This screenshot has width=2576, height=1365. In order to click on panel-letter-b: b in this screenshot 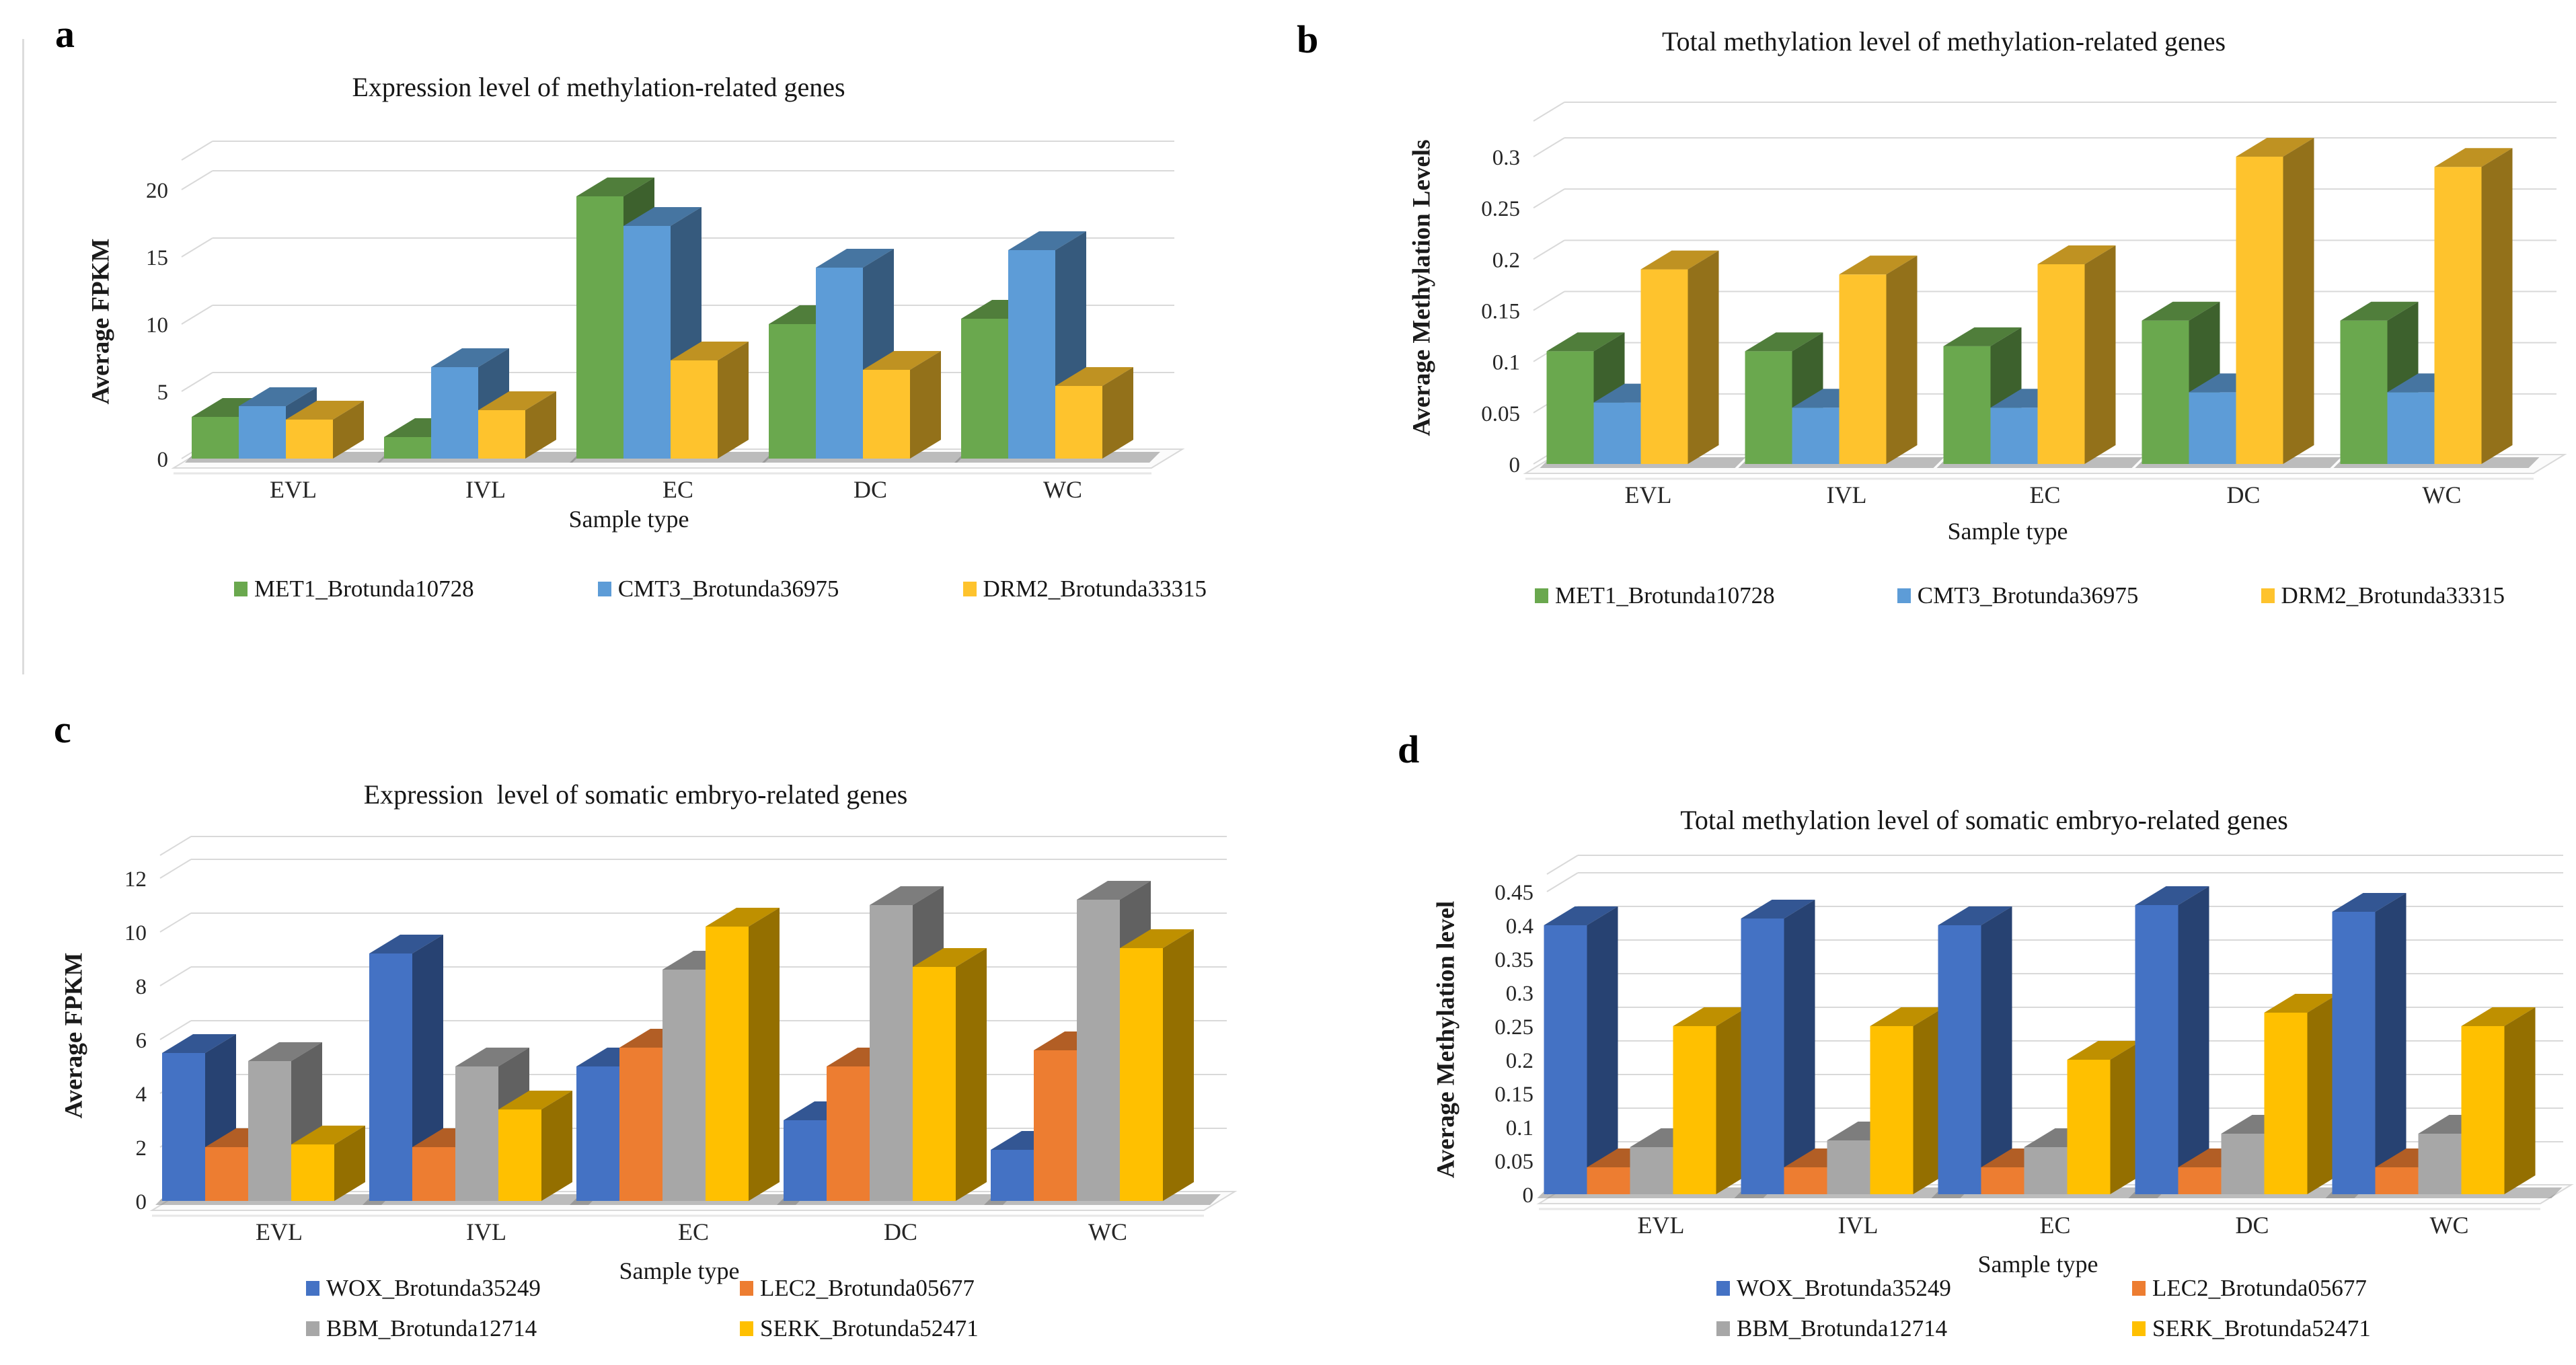, I will do `click(1308, 39)`.